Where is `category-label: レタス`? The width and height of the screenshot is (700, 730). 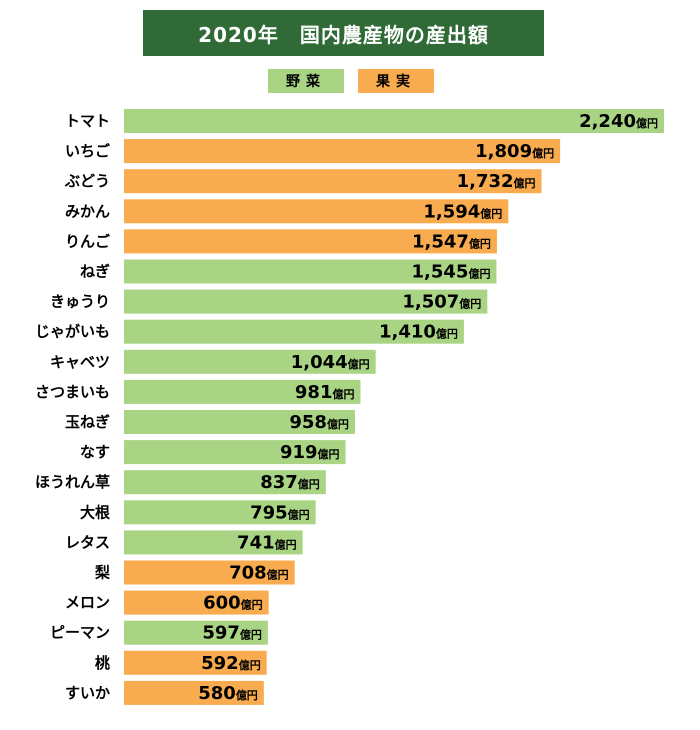 category-label: レタス is located at coordinates (87, 542).